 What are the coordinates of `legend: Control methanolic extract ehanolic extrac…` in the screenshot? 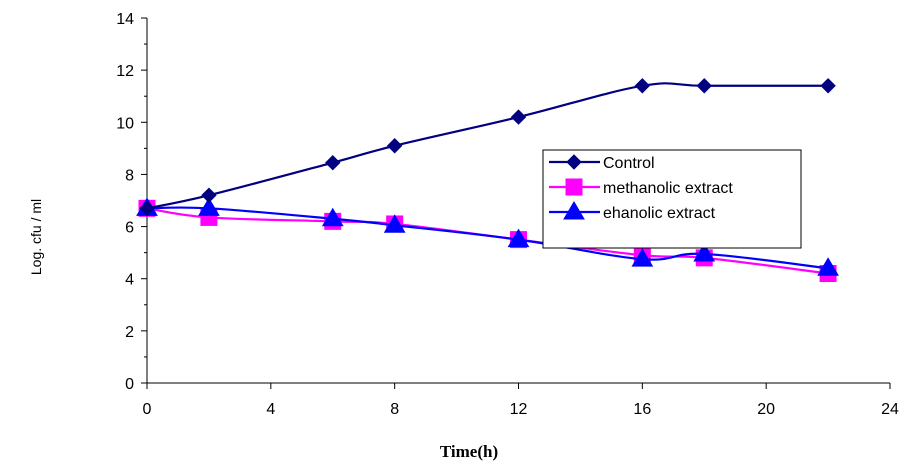 It's located at (672, 199).